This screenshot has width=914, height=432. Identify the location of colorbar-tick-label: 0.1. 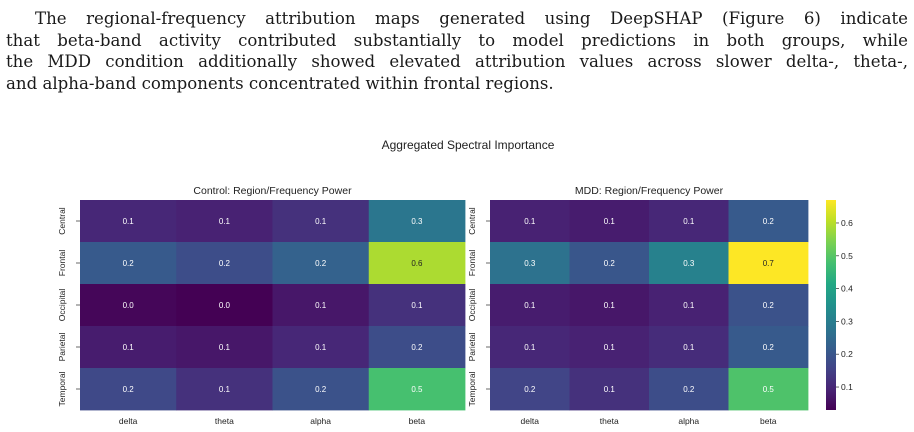
(847, 387).